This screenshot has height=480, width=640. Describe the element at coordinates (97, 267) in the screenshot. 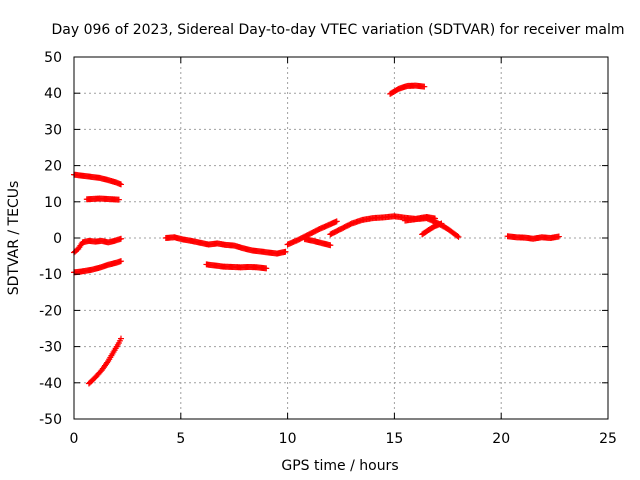

I see `data-series-arc-minus-nine-left` at that location.